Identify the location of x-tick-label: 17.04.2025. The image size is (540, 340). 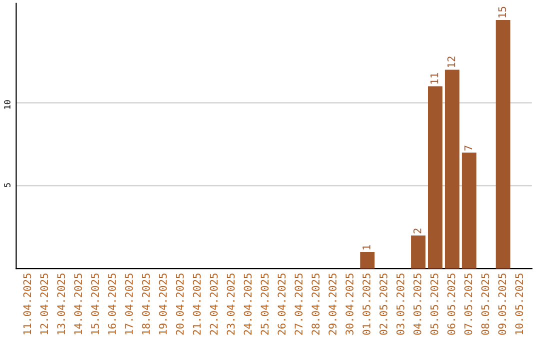
(129, 304).